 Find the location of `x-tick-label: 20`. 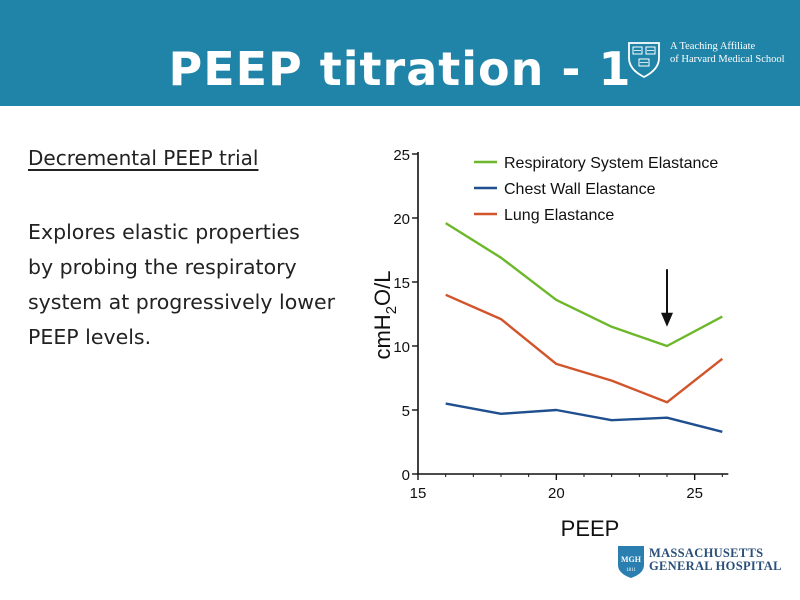

x-tick-label: 20 is located at coordinates (556, 493).